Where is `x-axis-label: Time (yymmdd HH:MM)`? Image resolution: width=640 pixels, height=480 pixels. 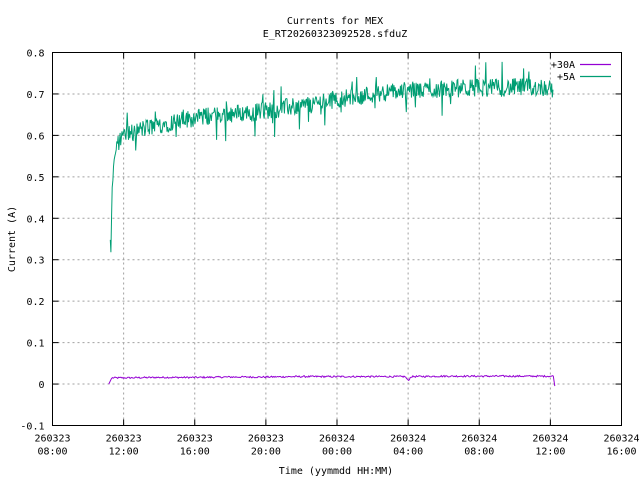 x-axis-label: Time (yymmdd HH:MM) is located at coordinates (336, 471).